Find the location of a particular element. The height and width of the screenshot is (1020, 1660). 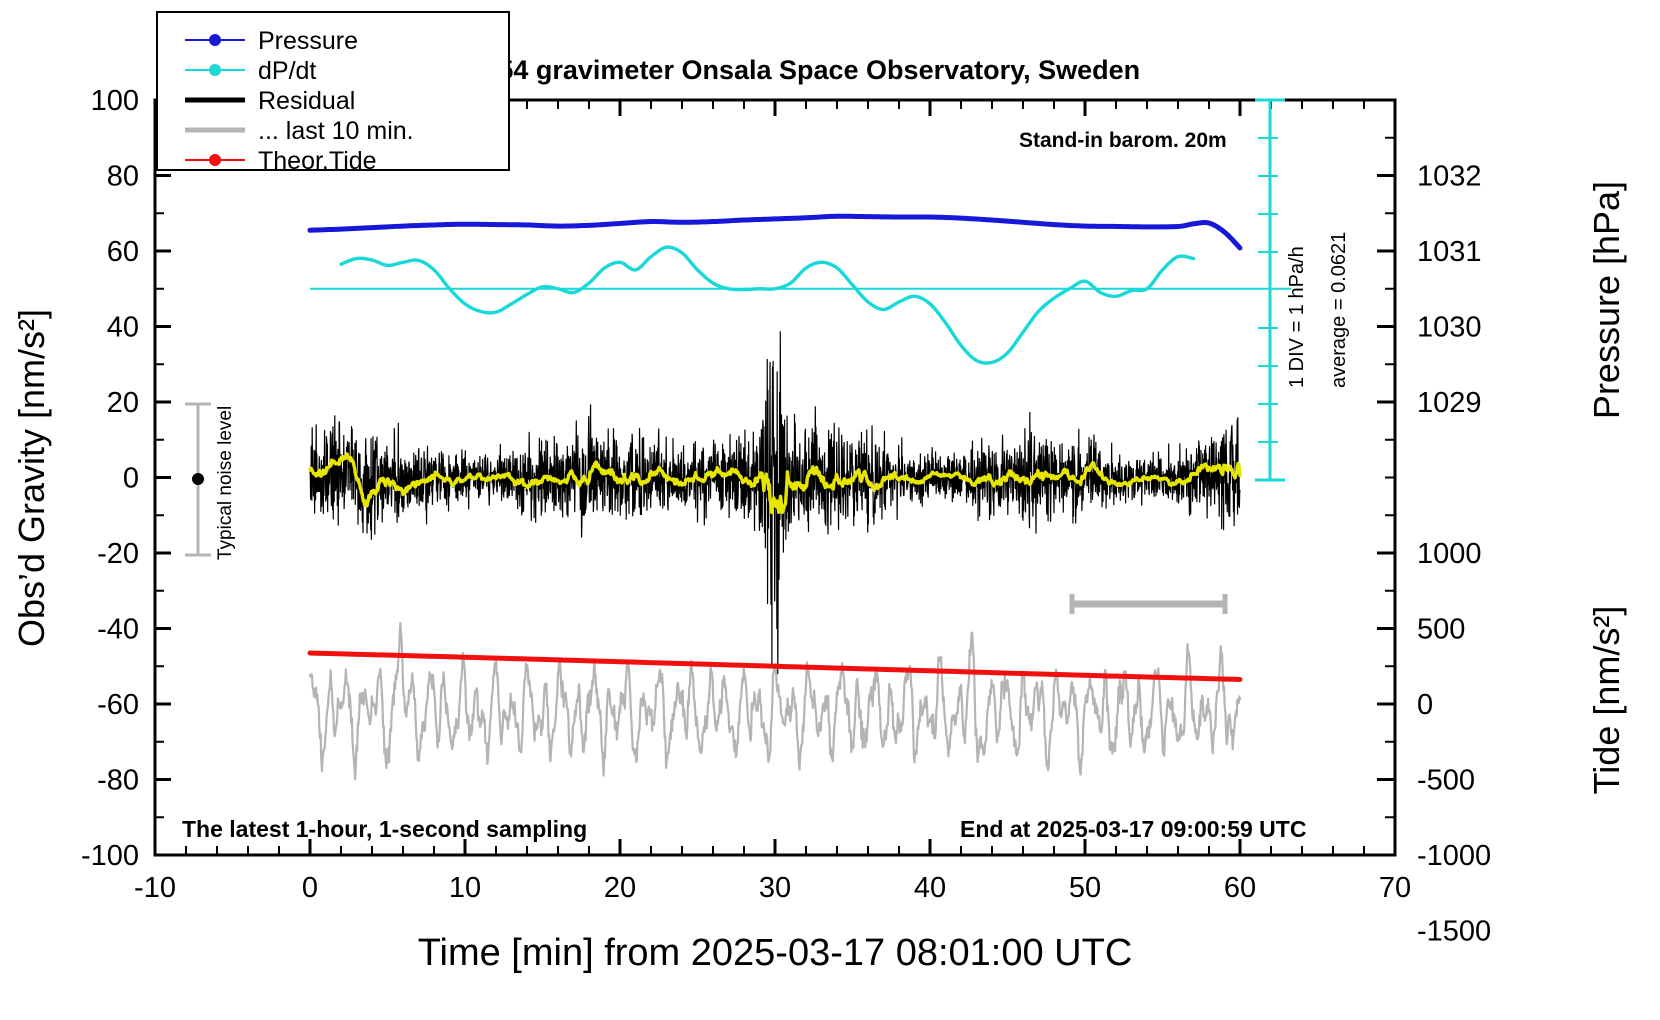

x-tick-label: 30 is located at coordinates (775, 888).